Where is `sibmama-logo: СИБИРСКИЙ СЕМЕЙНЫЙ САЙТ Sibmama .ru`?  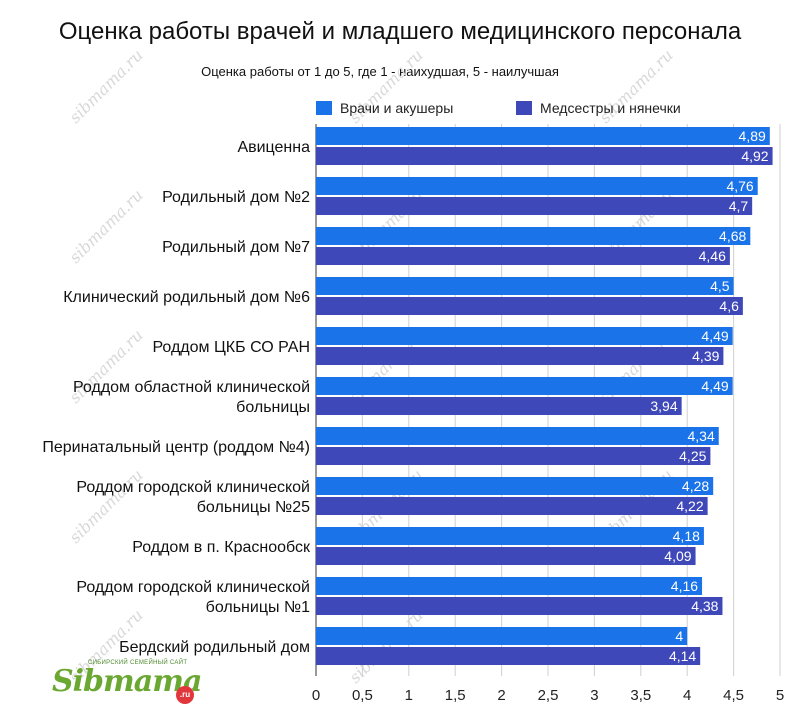 sibmama-logo: СИБИРСКИЙ СЕМЕЙНЫЙ САЙТ Sibmama .ru is located at coordinates (127, 683).